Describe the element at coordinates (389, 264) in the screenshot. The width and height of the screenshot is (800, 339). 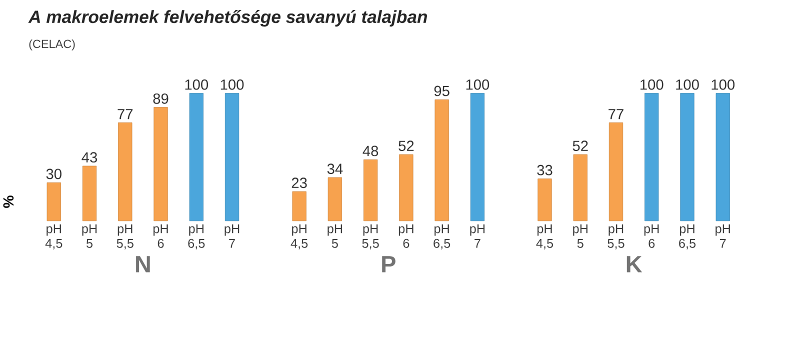
I see `x-axis-title: P` at that location.